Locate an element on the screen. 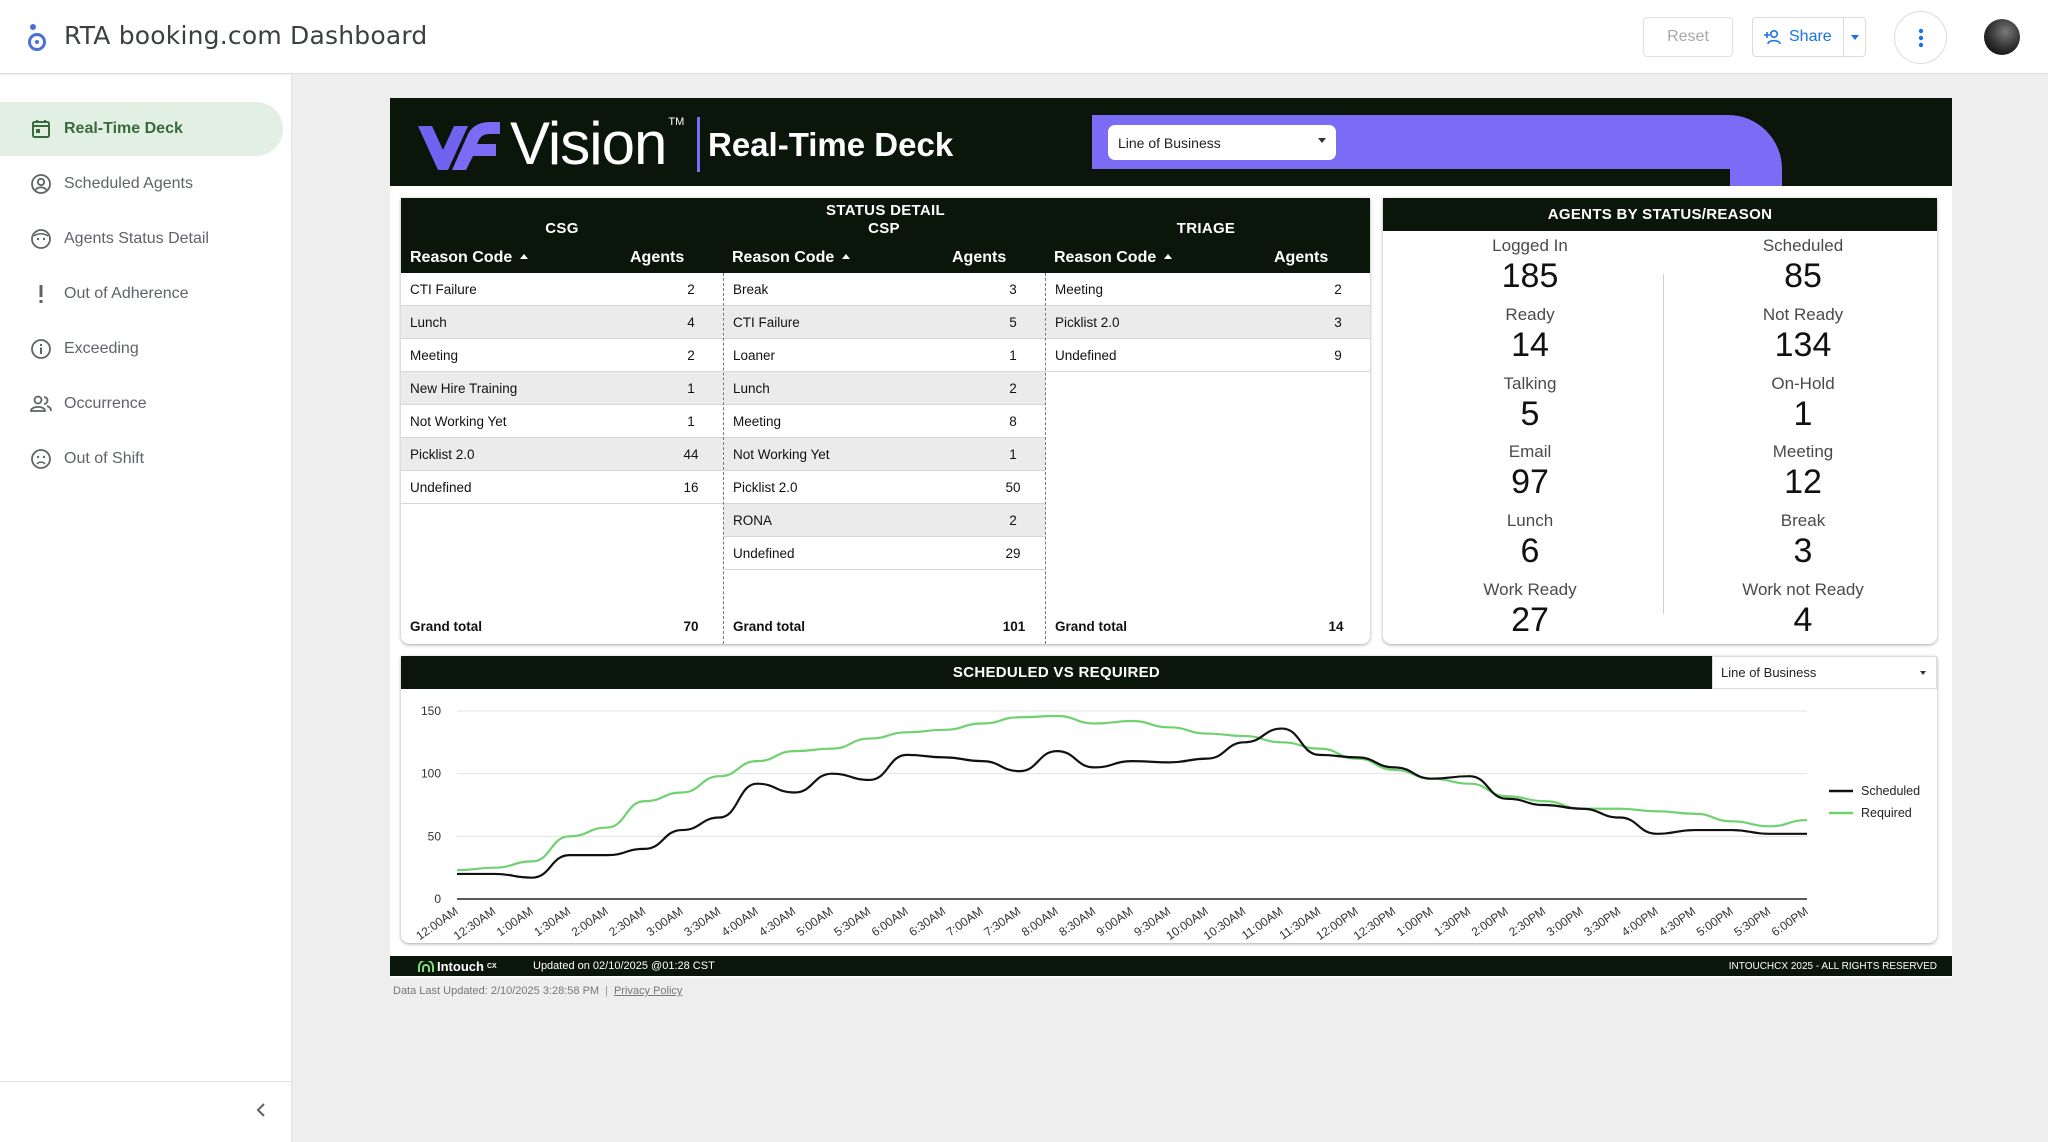 This screenshot has width=2048, height=1142. agents-cell: 5 is located at coordinates (1013, 322).